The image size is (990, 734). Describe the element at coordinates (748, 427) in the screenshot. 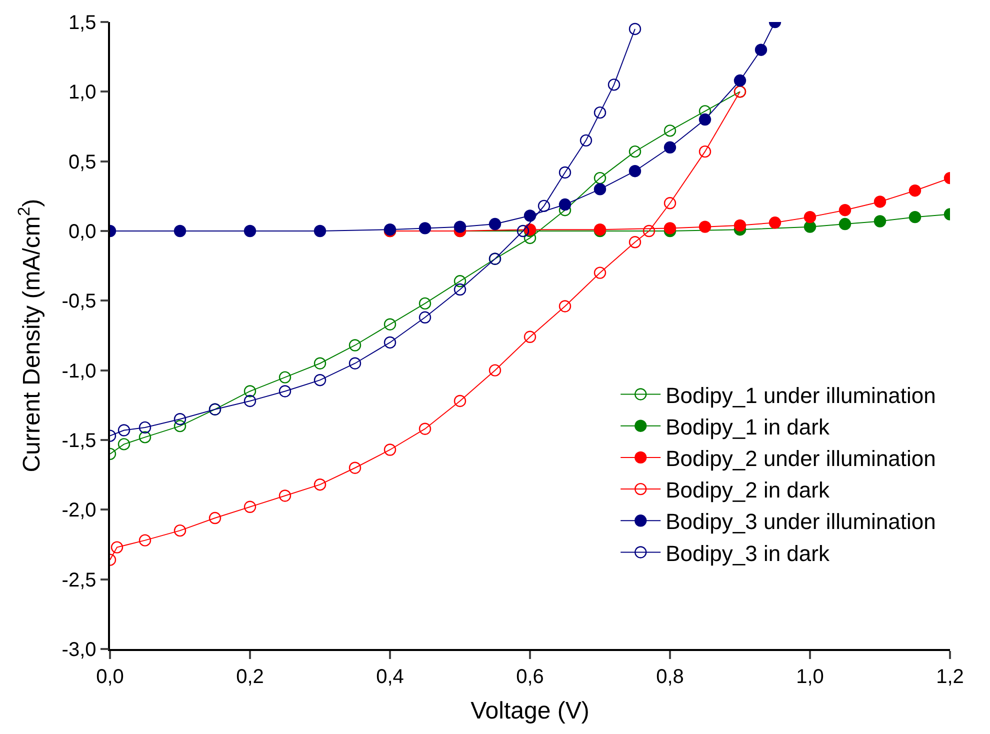

I see `legend-label: Bodipy_1 in dark` at that location.